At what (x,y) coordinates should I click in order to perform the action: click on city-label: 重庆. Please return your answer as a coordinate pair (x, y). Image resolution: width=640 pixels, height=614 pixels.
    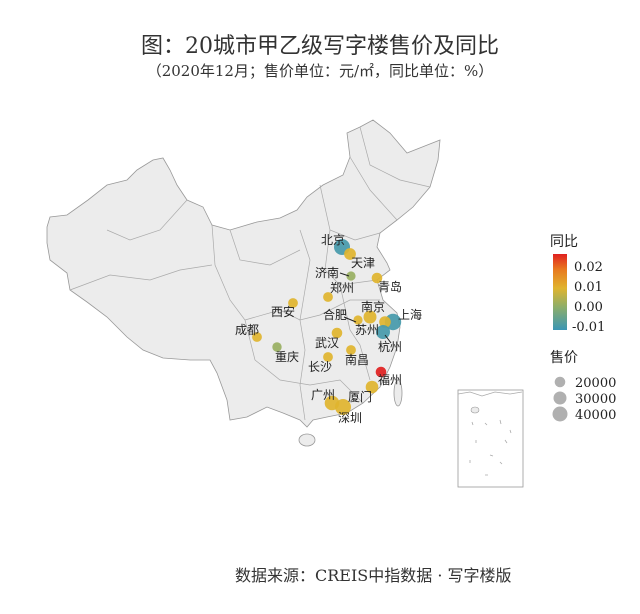
    Looking at the image, I should click on (287, 357).